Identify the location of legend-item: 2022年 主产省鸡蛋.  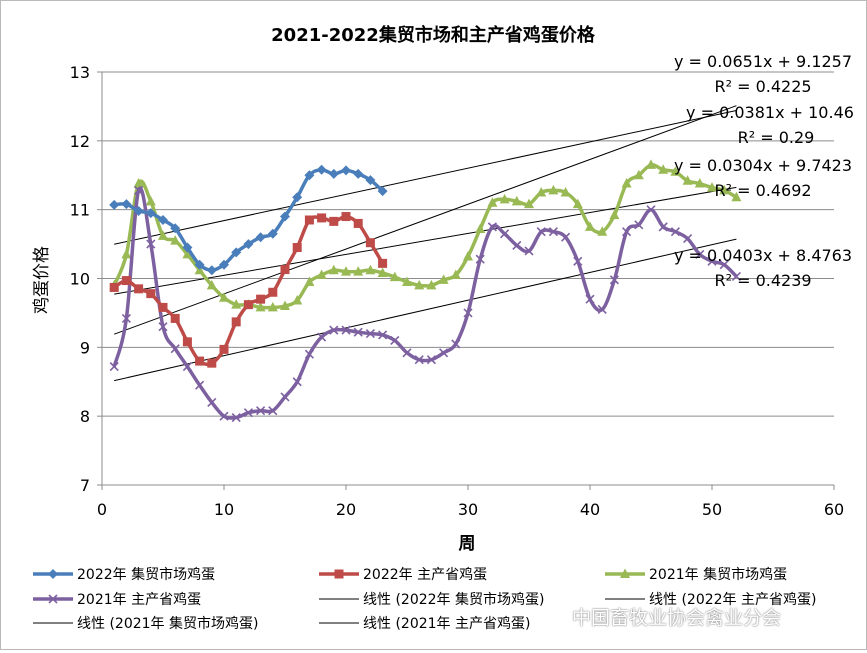
(403, 574).